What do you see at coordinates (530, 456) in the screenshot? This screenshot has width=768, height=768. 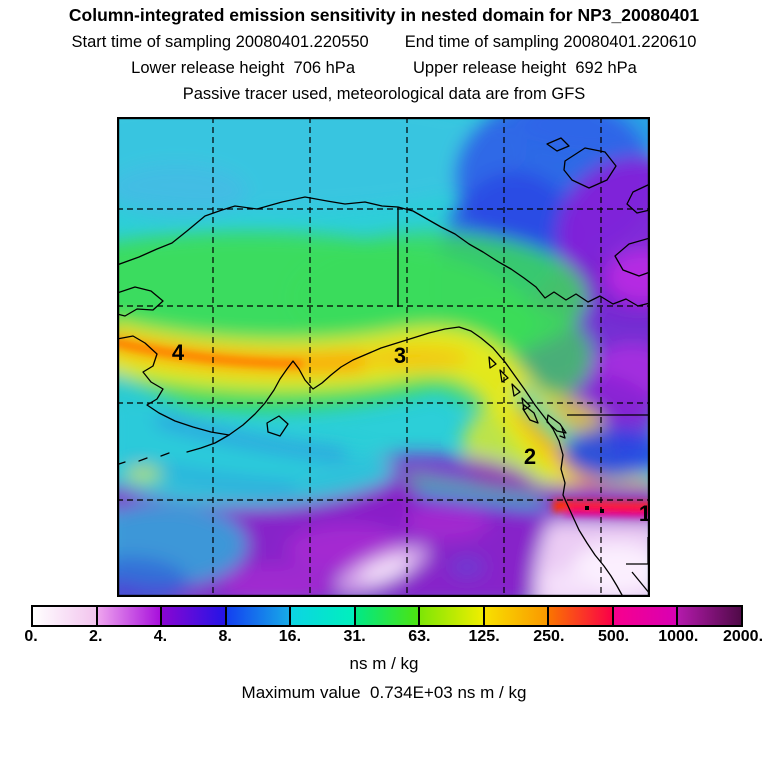 I see `site-label-2: 2` at bounding box center [530, 456].